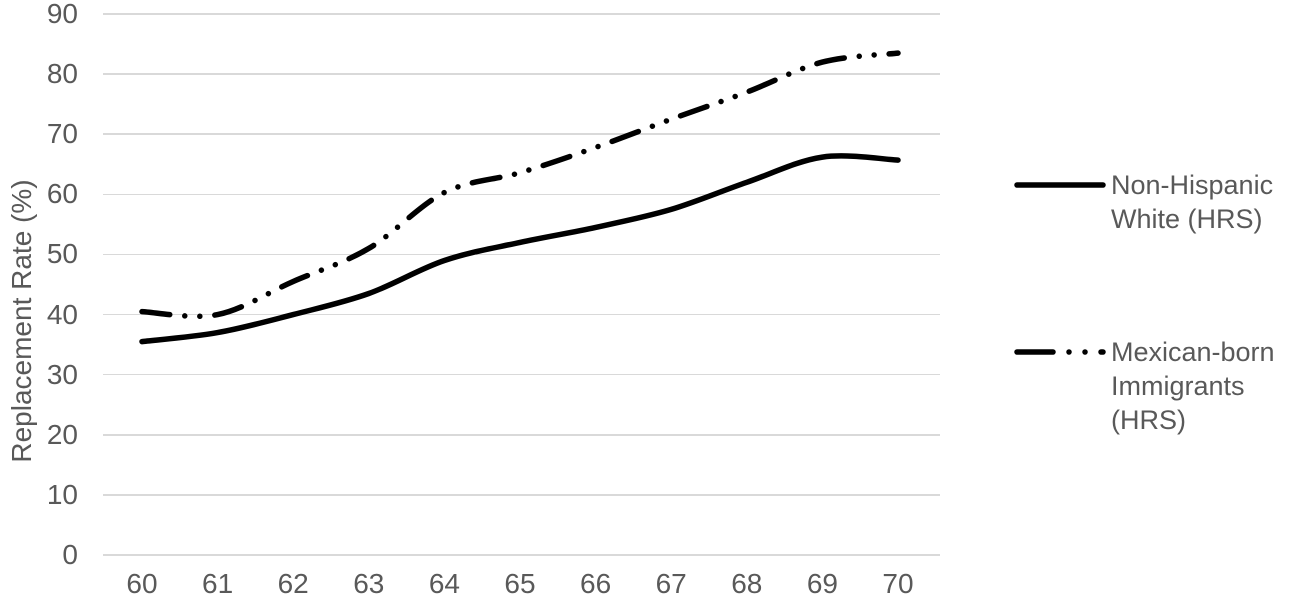 Image resolution: width=1300 pixels, height=606 pixels. Describe the element at coordinates (62, 374) in the screenshot. I see `y-tick-label-30: 30` at that location.